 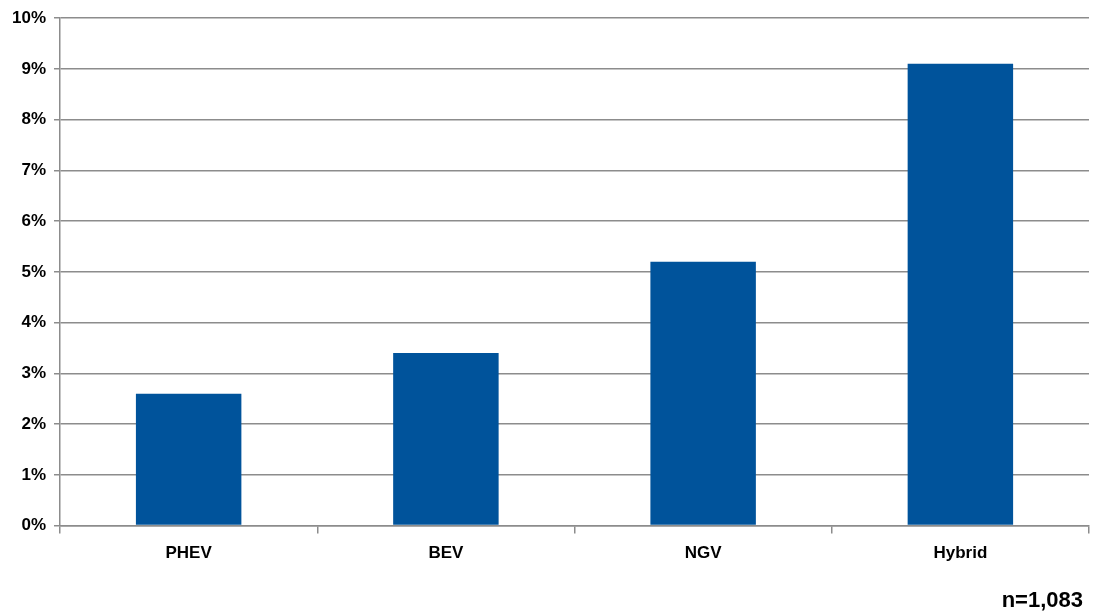 What do you see at coordinates (34, 68) in the screenshot?
I see `y-tick-label: 9%` at bounding box center [34, 68].